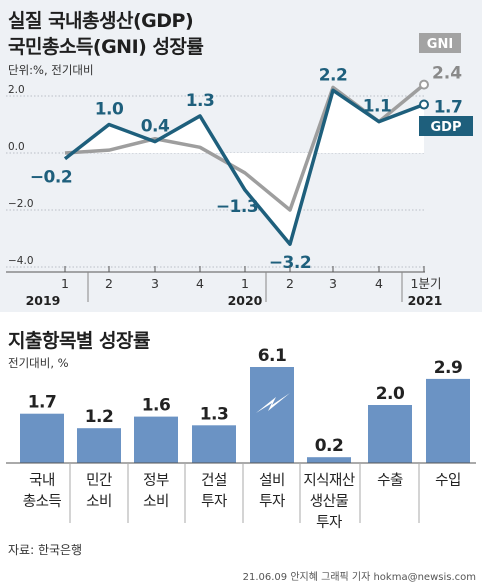 The height and width of the screenshot is (585, 482). Describe the element at coordinates (21, 204) in the screenshot. I see `y-tick-label: −2.0` at that location.